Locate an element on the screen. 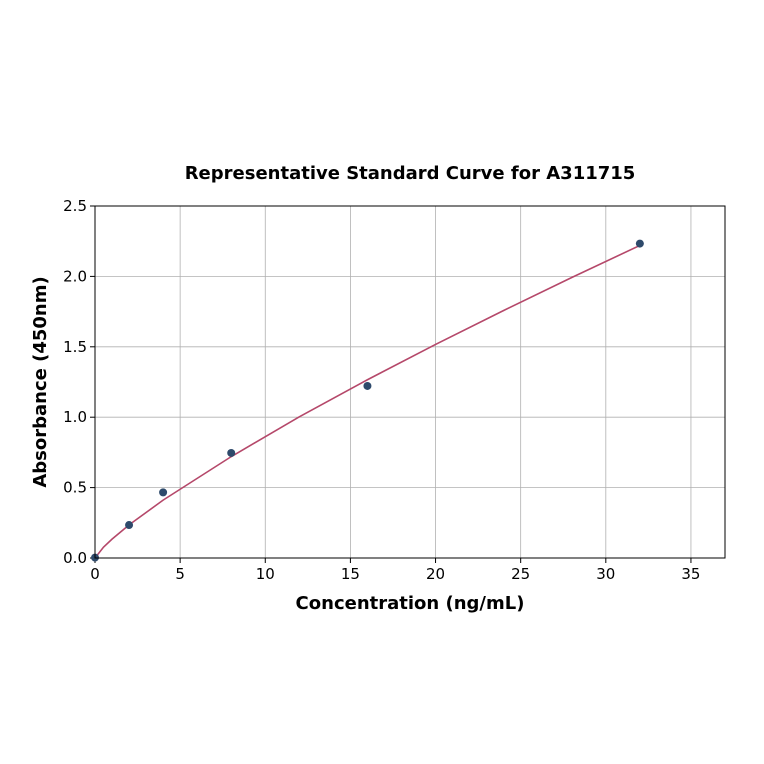  y-axis-label: Absorbance (450nm) is located at coordinates (40, 381).